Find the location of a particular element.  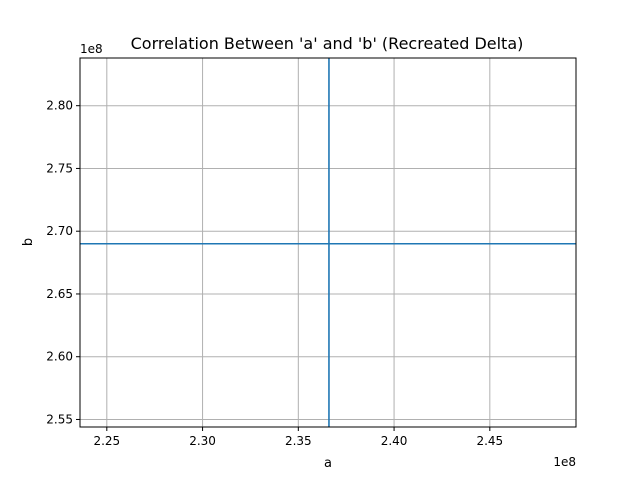

y-tick-label: 2.80 is located at coordinates (59, 106).